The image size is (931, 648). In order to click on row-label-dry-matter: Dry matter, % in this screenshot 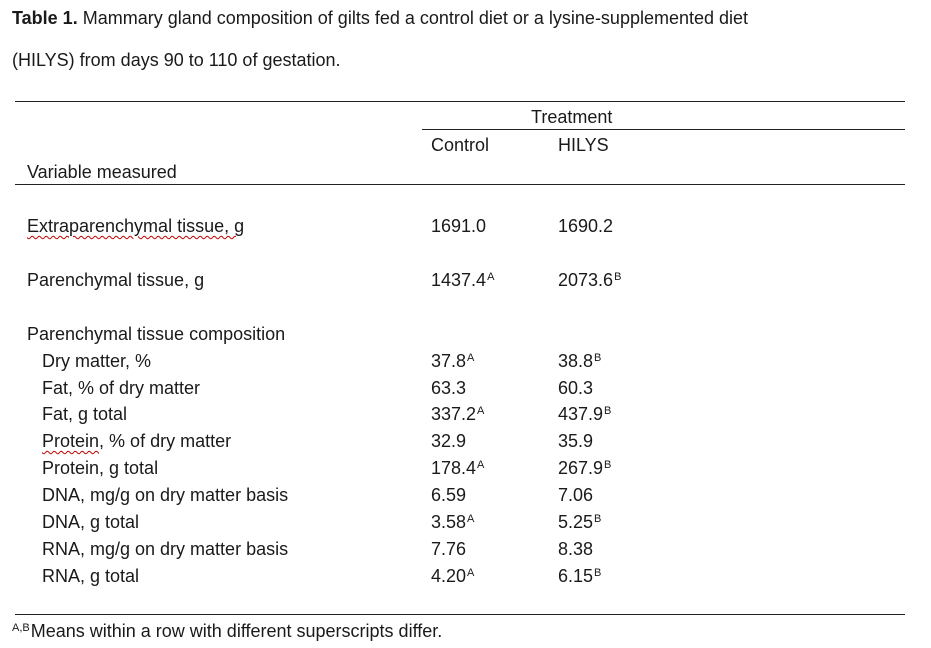, I will do `click(97, 361)`.